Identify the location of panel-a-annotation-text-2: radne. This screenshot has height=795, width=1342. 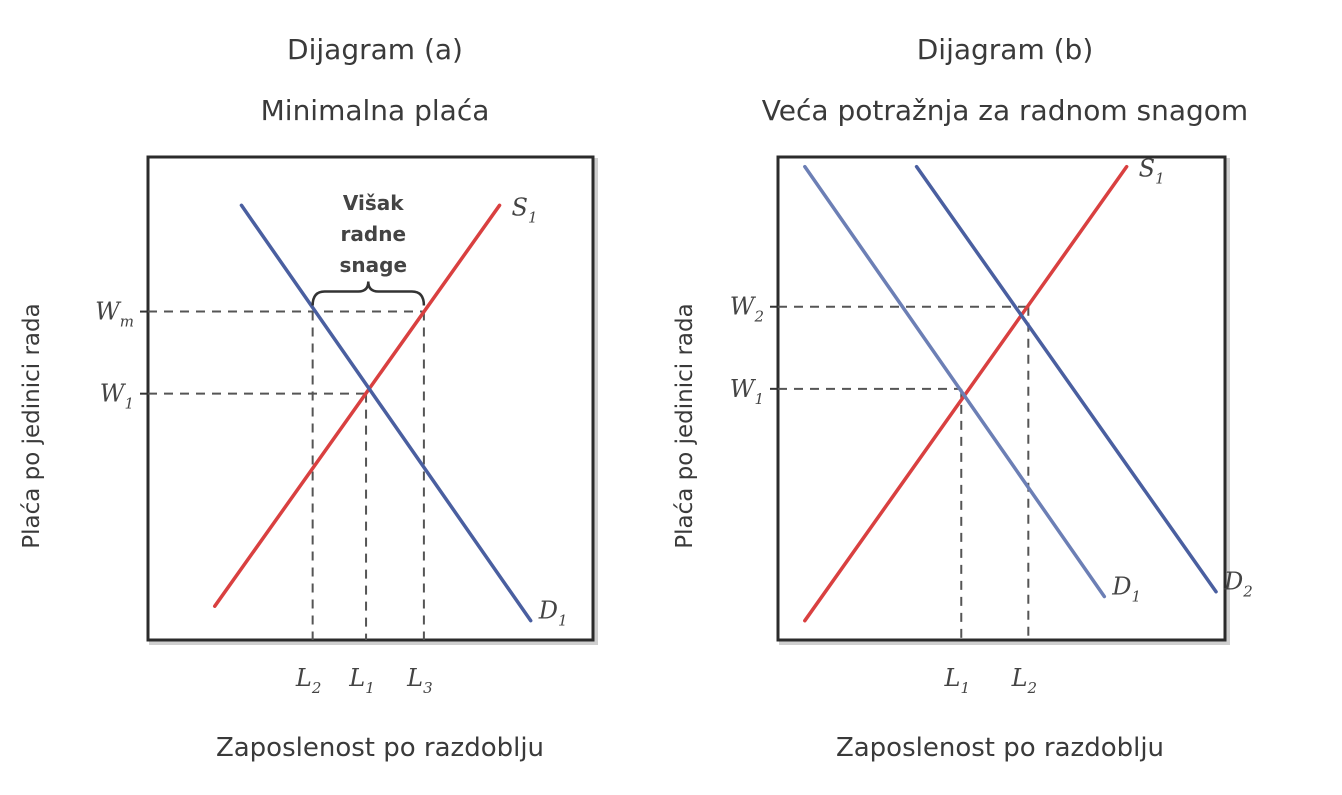
(373, 234).